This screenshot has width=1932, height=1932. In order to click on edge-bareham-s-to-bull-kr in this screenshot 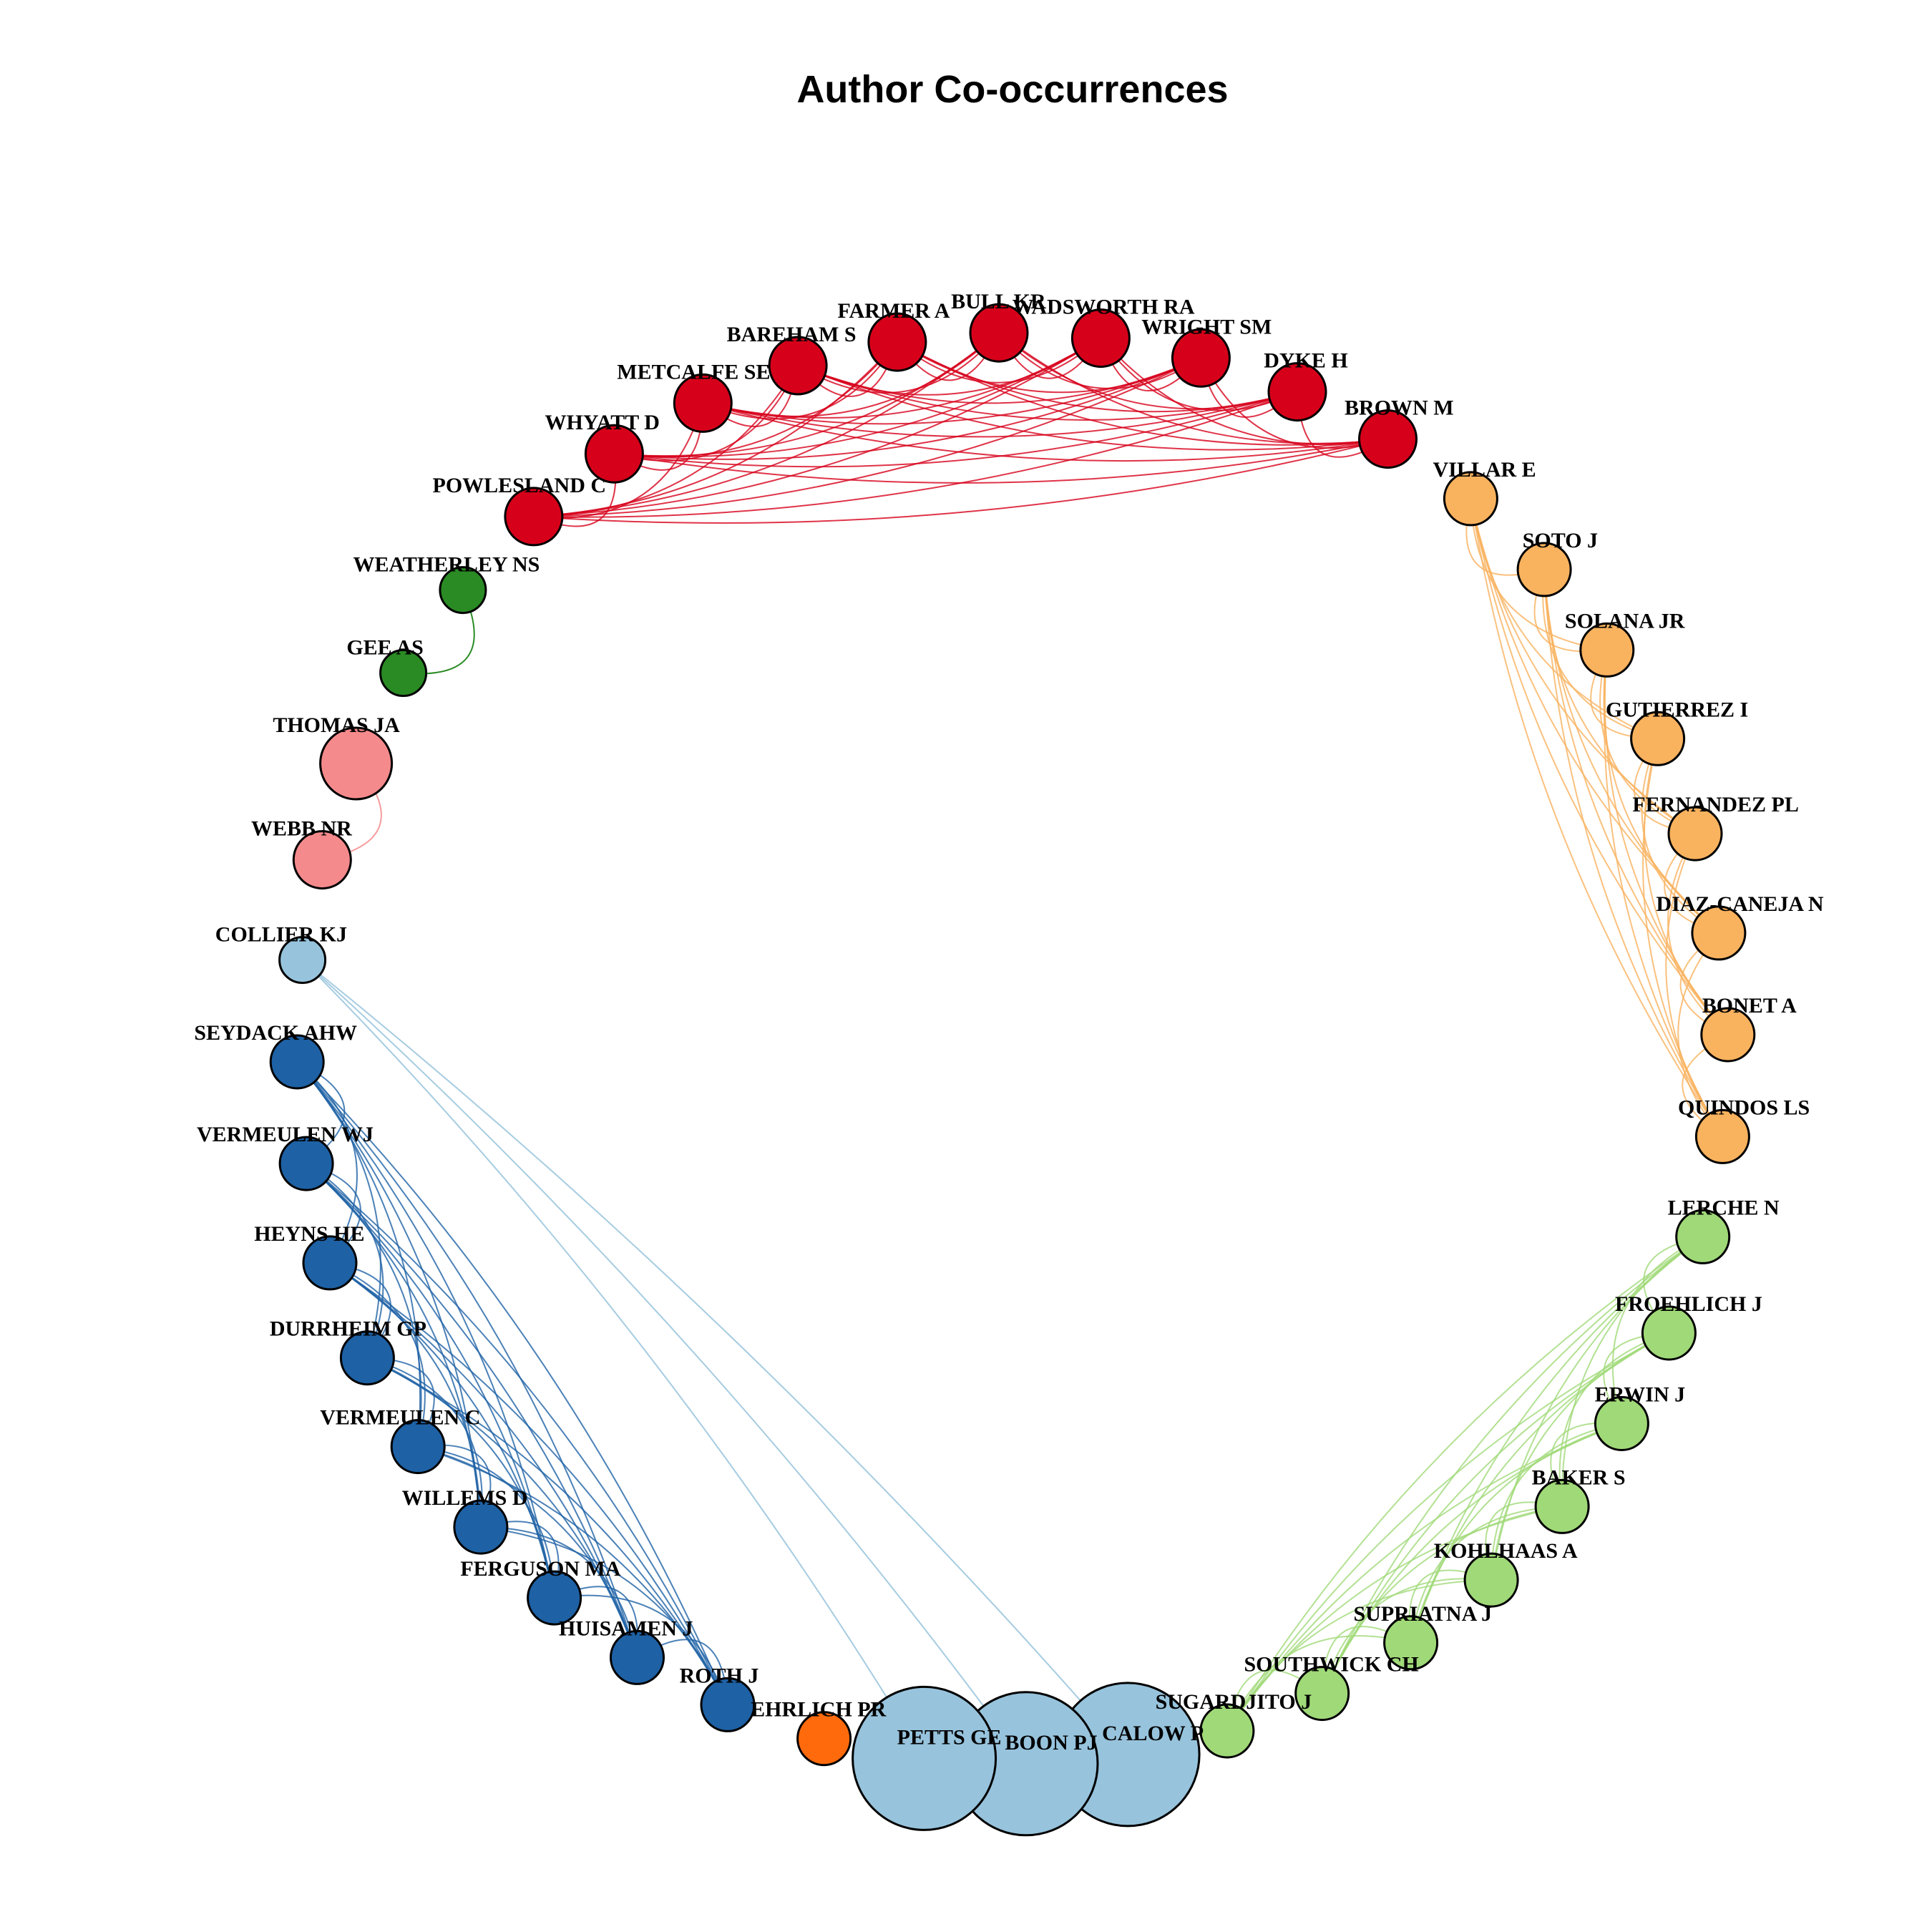, I will do `click(898, 363)`.